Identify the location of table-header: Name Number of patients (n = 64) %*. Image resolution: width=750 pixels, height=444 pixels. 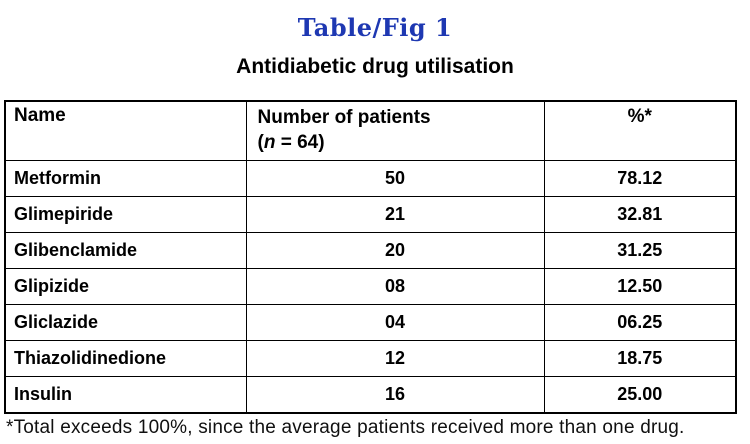
(370, 130).